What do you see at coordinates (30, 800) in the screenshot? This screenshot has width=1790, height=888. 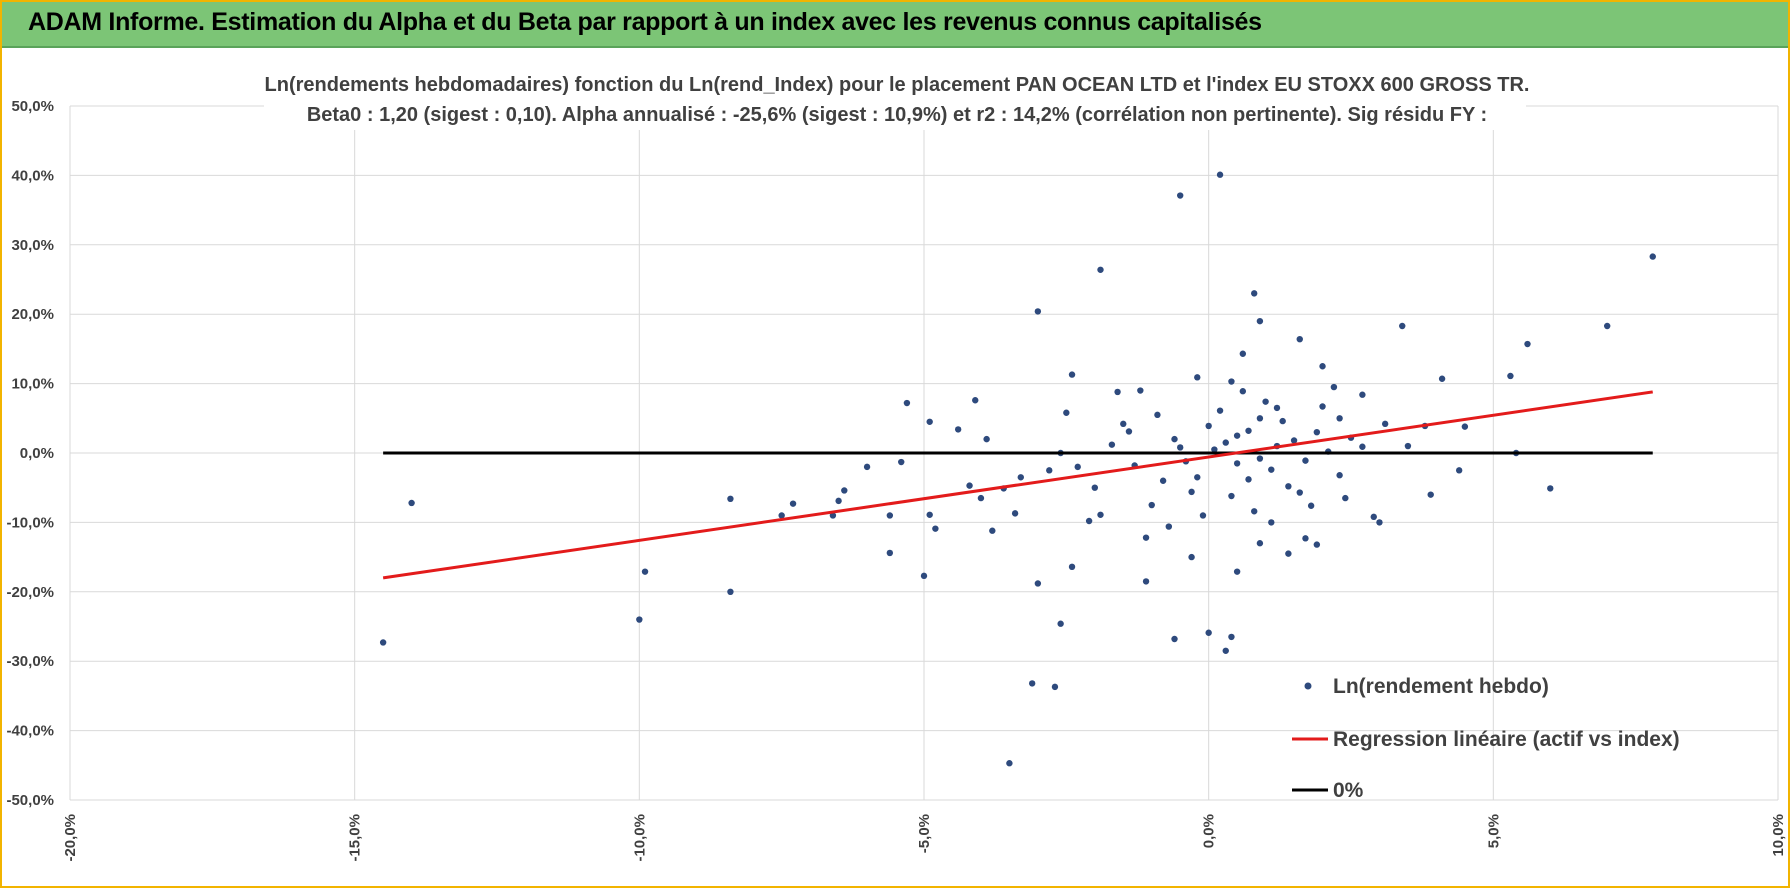 I see `y-tick-label: -50,0%` at bounding box center [30, 800].